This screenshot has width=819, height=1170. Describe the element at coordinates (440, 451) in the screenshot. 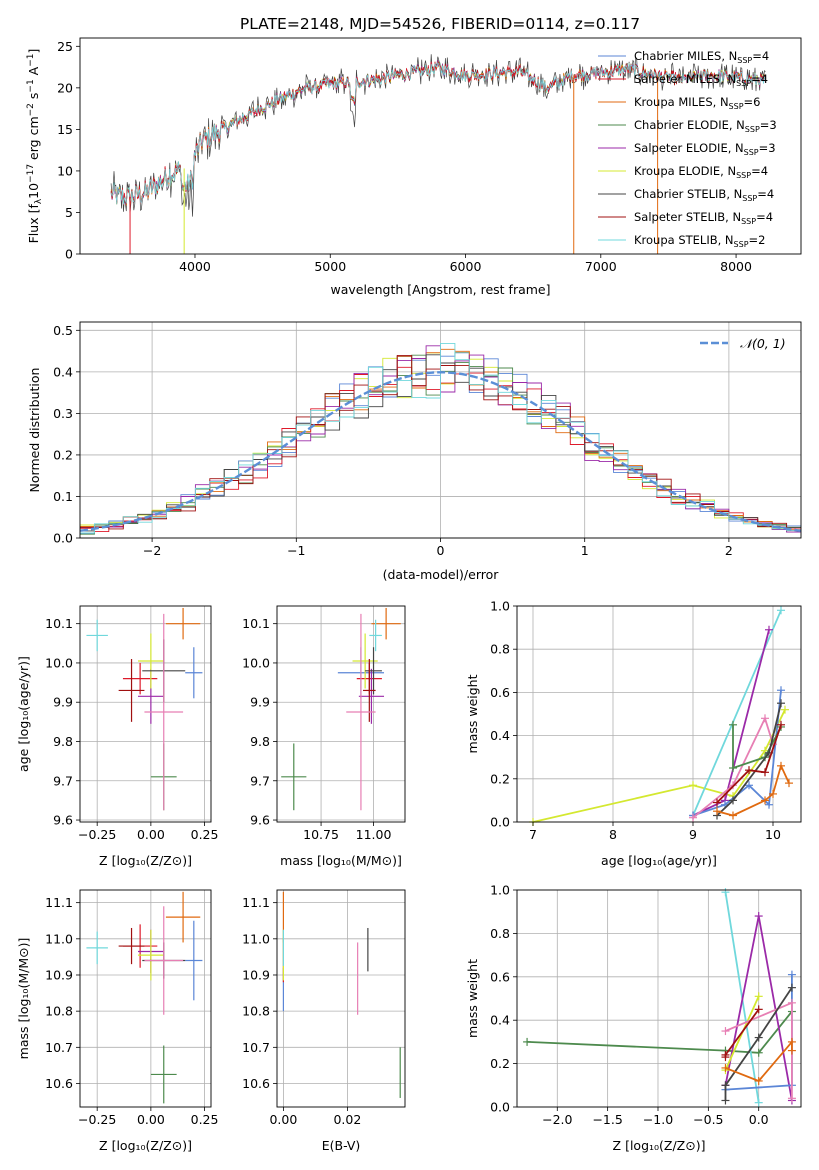

I see `gaussian-curve` at that location.